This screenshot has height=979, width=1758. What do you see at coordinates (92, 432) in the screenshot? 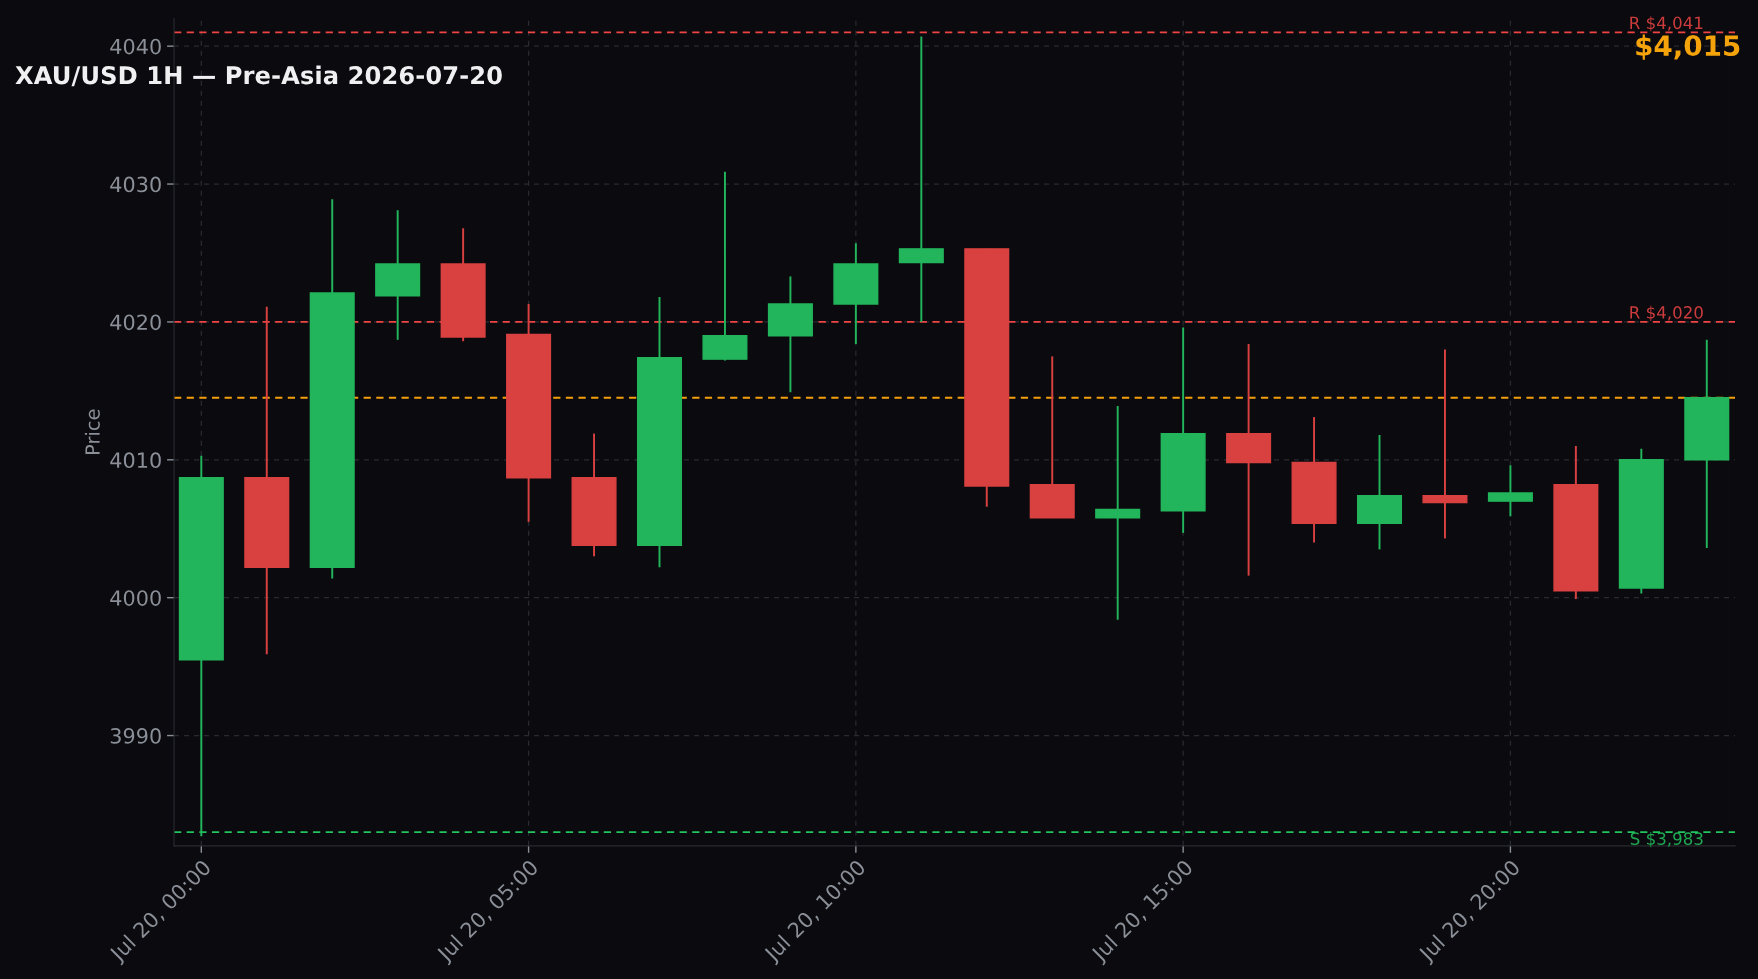
I see `y-axis-title: Price` at bounding box center [92, 432].